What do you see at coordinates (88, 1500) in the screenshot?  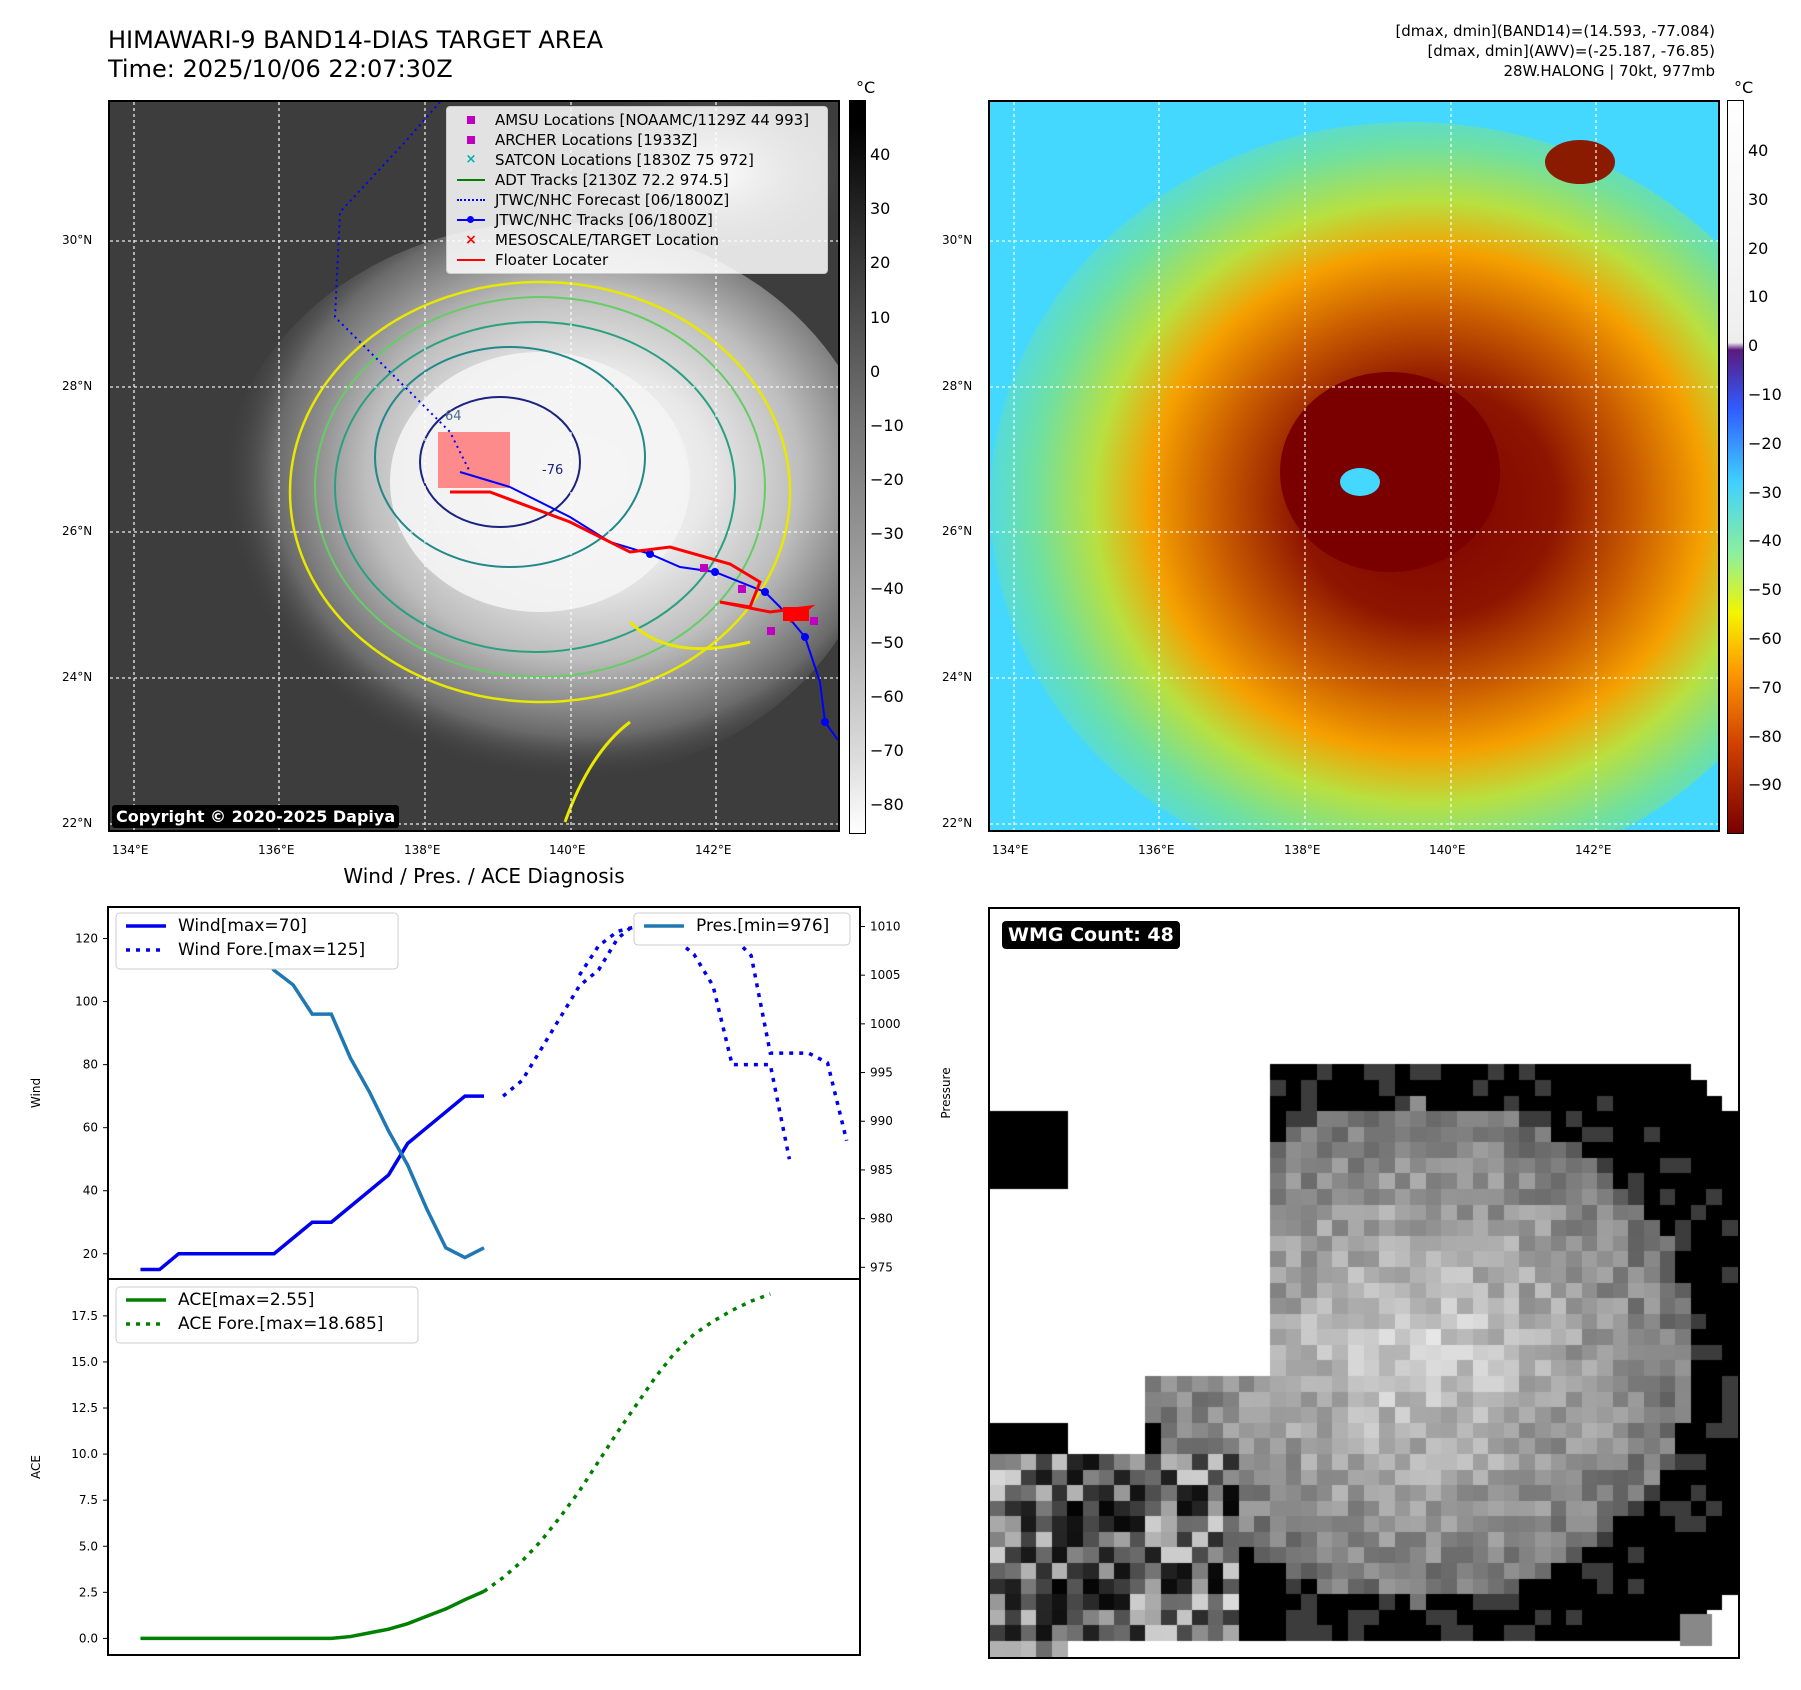 I see `y-tick-label: 7.5` at bounding box center [88, 1500].